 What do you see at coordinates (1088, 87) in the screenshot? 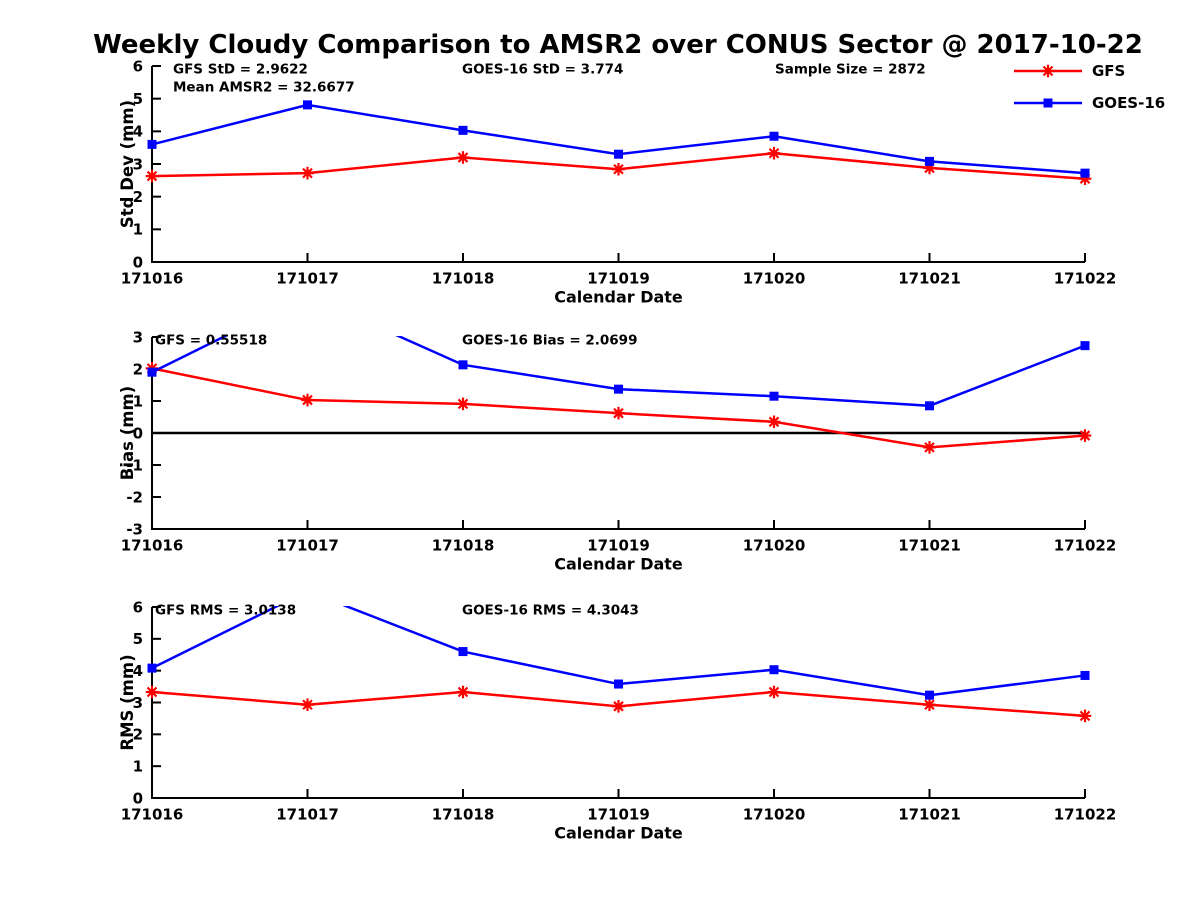
I see `legend: GFS GOES-16` at bounding box center [1088, 87].